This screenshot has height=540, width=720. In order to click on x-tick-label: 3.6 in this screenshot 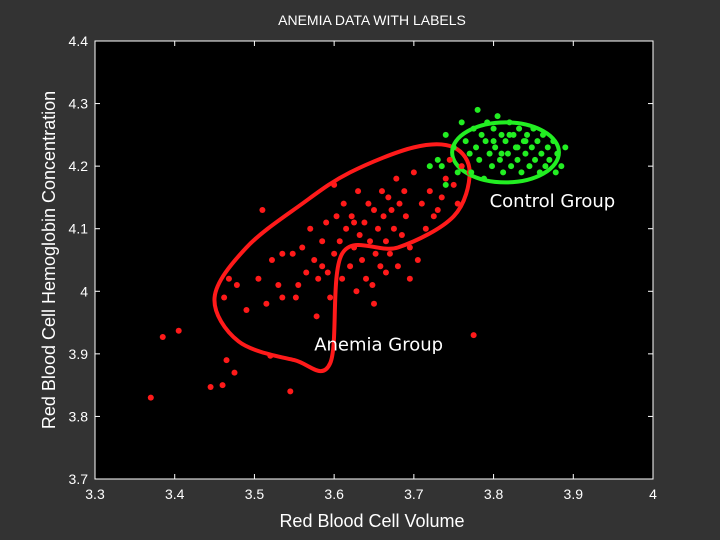, I will do `click(334, 494)`.